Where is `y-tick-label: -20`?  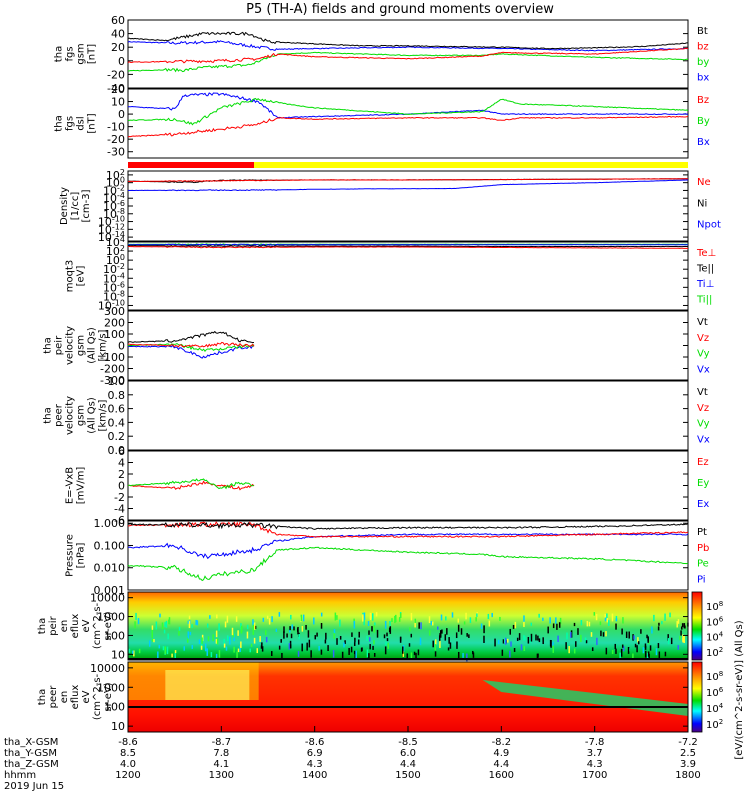 y-tick-label: -20 is located at coordinates (116, 139).